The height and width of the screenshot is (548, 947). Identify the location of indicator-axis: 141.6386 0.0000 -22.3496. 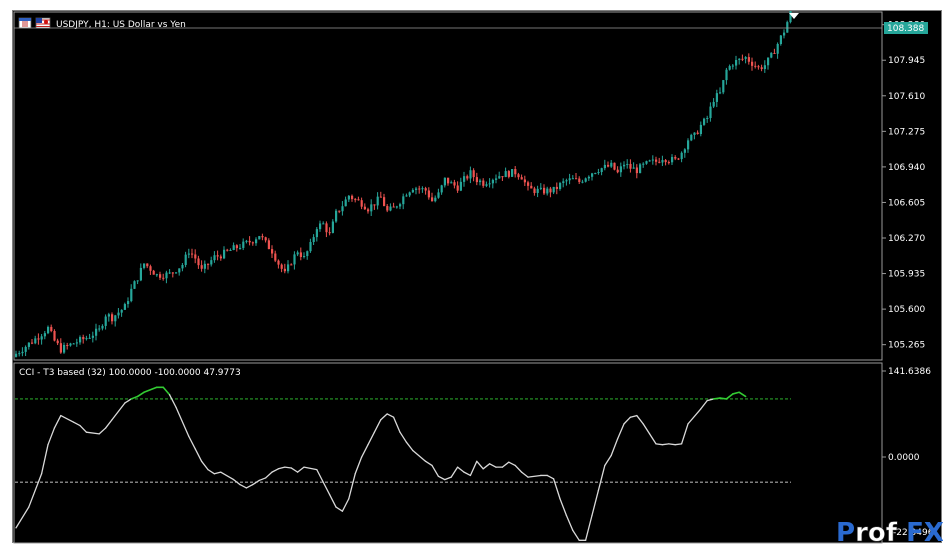
(908, 452).